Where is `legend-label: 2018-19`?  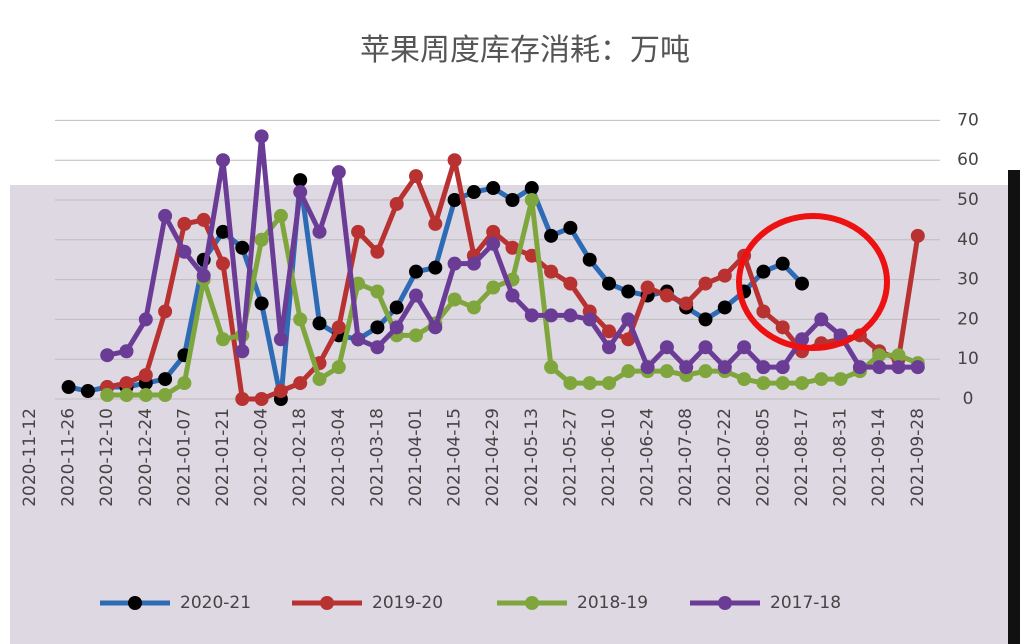
legend-label: 2018-19 is located at coordinates (612, 603).